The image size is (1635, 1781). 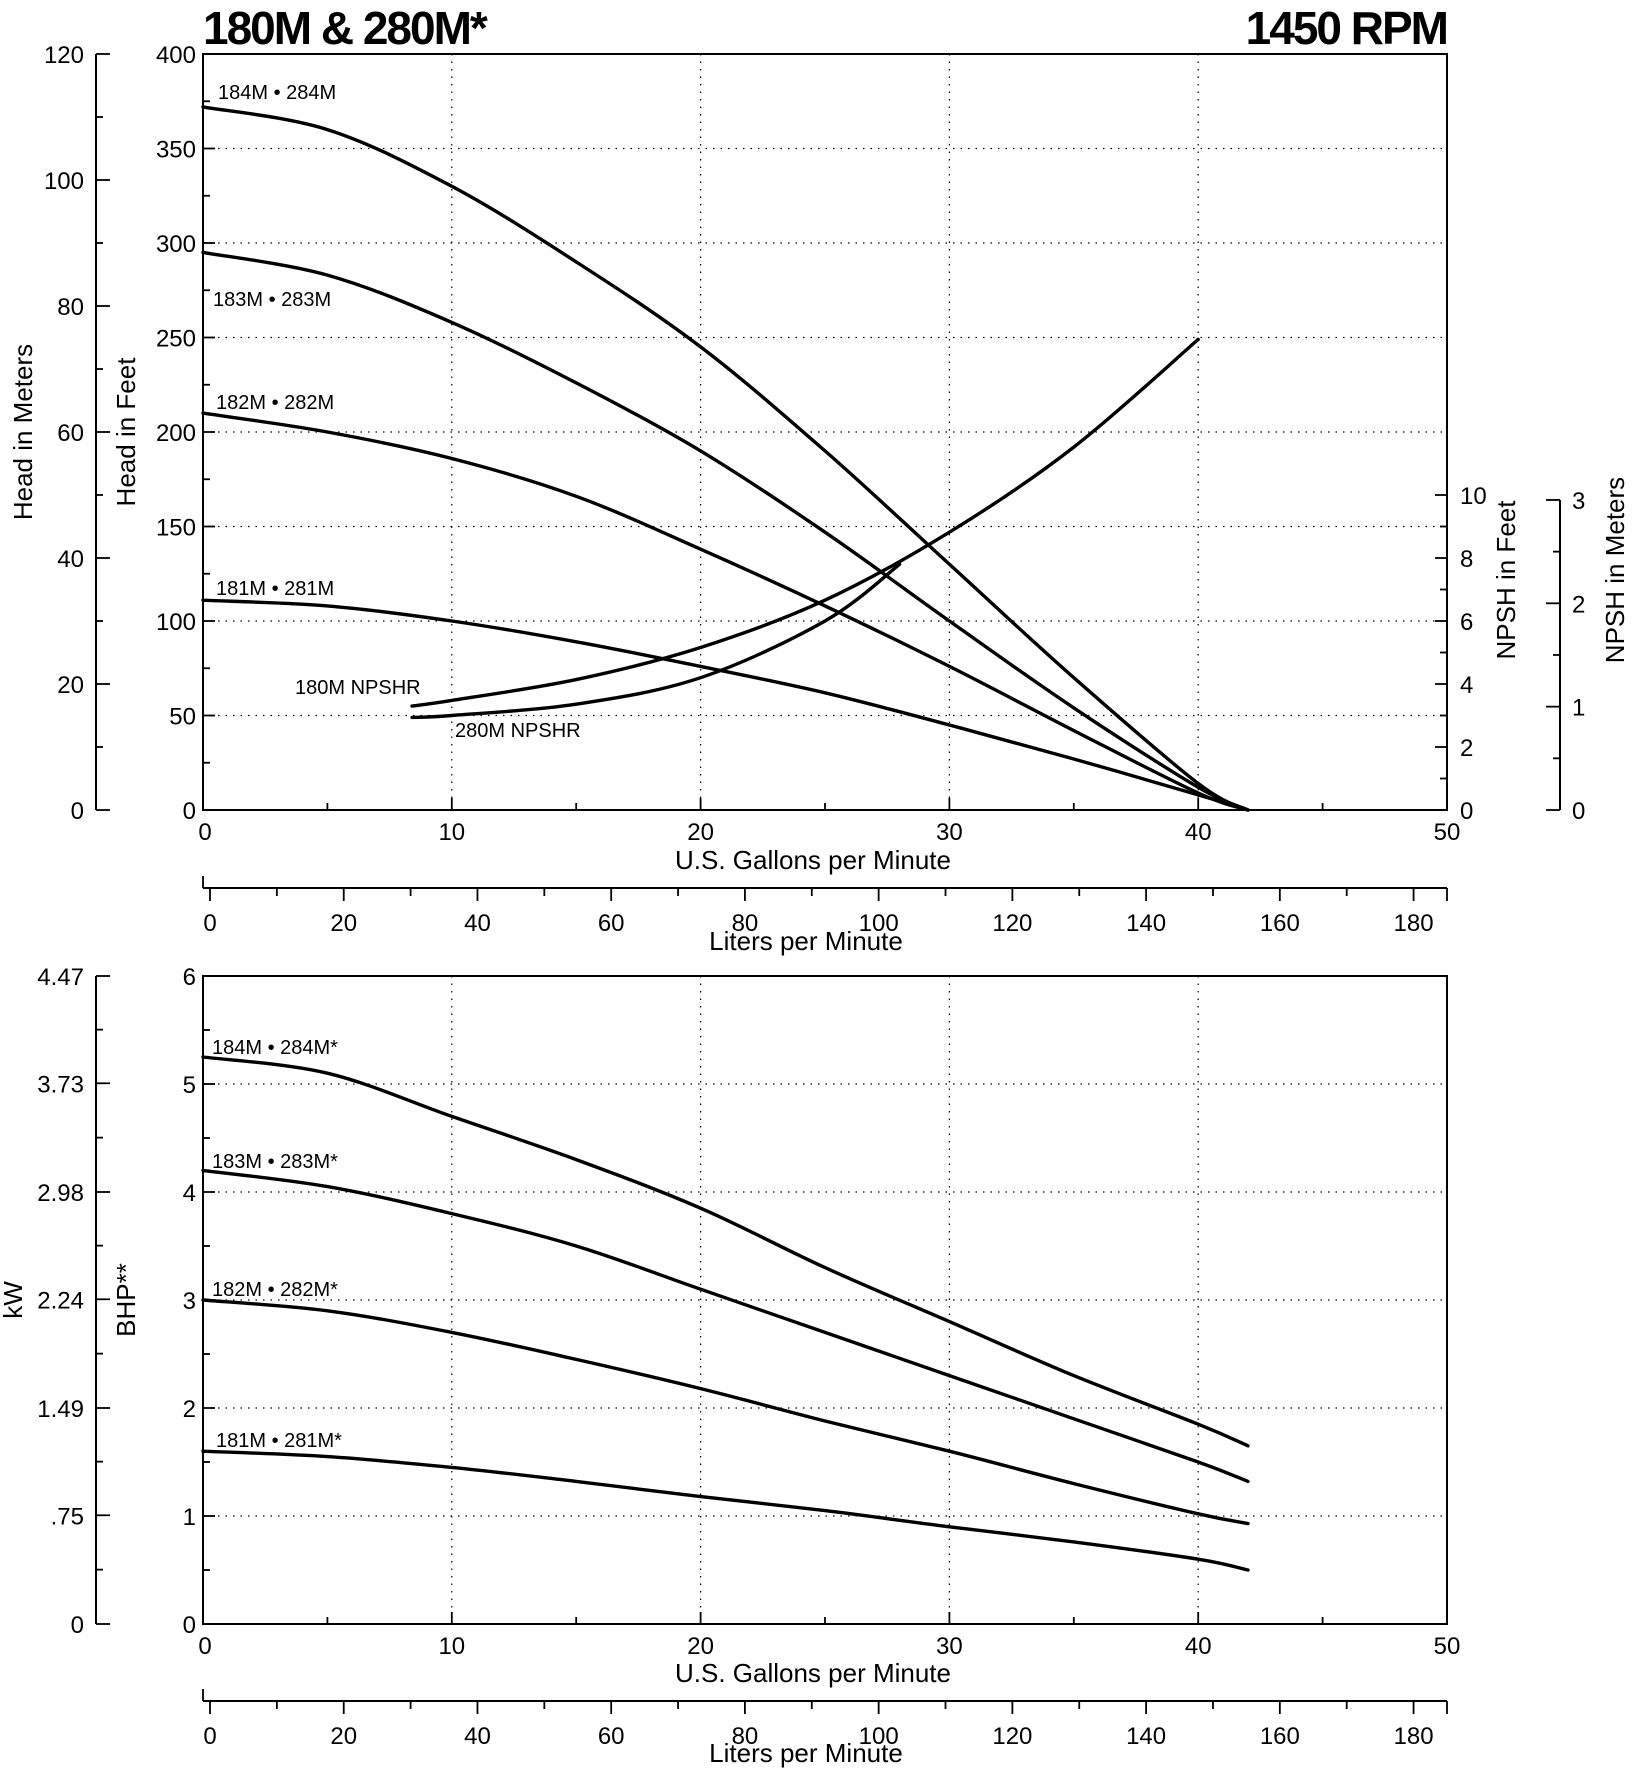 What do you see at coordinates (345, 28) in the screenshot?
I see `chart-title: 180M & 280M*` at bounding box center [345, 28].